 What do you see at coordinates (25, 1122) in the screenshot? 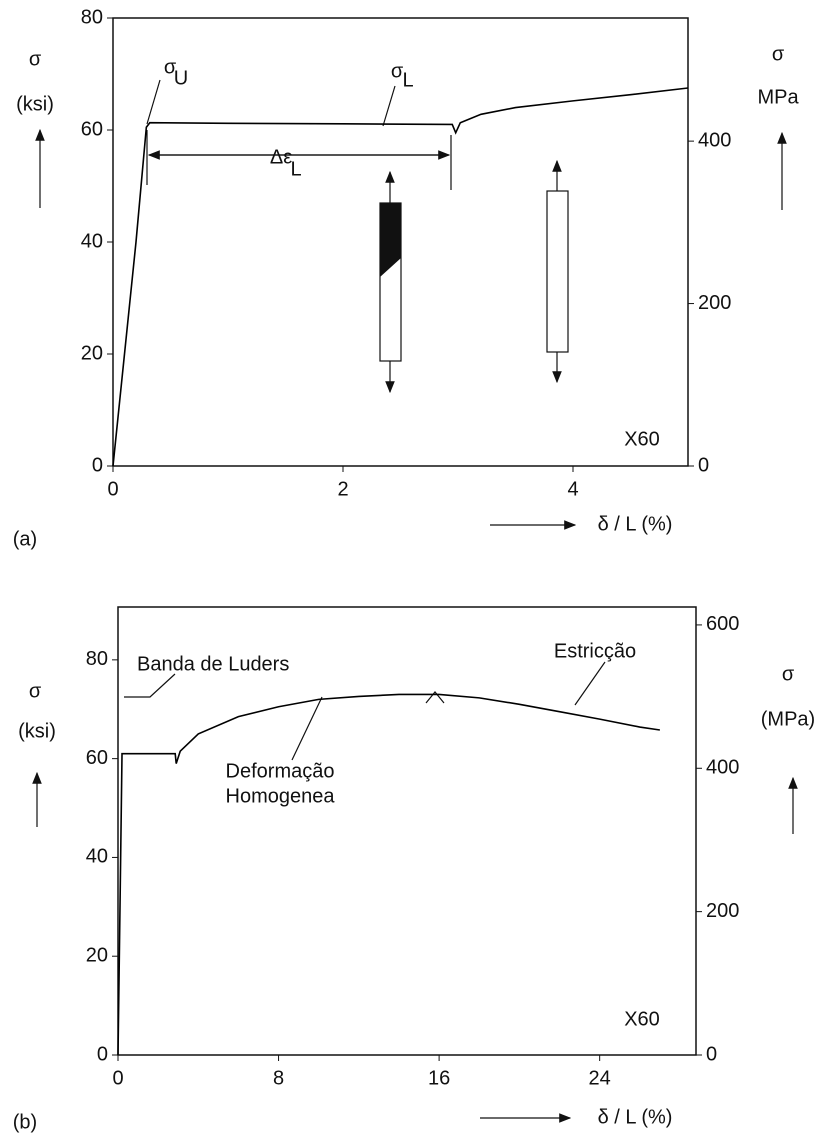
I see `panel-label: (b)` at bounding box center [25, 1122].